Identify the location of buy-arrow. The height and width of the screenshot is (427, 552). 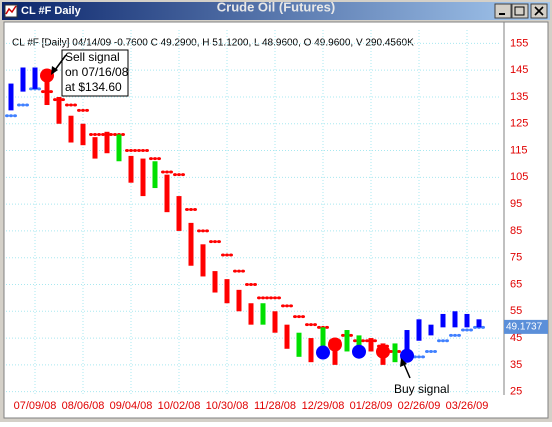
(407, 371).